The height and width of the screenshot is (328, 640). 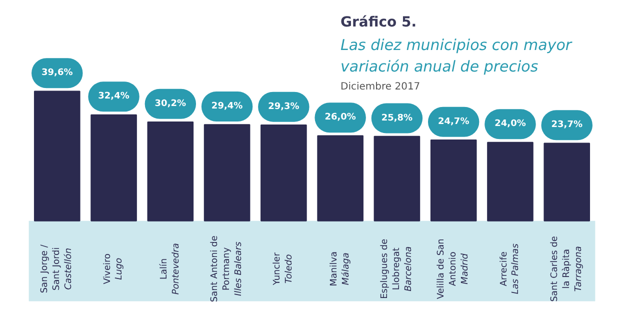 What do you see at coordinates (380, 87) in the screenshot?
I see `annotation: Diciembre 2017` at bounding box center [380, 87].